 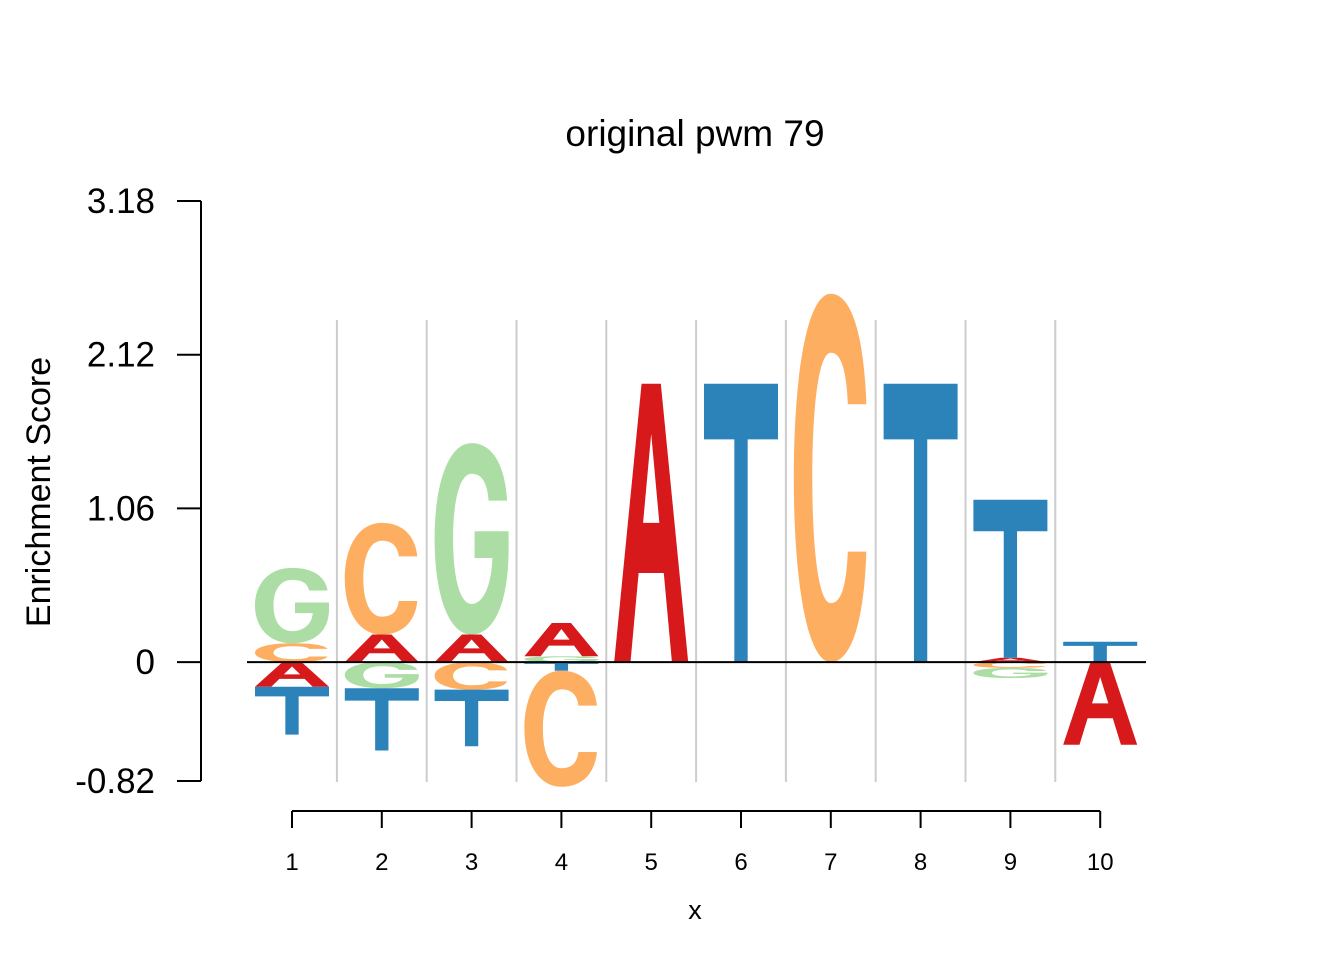 What do you see at coordinates (471, 862) in the screenshot?
I see `x-tick-label: 3` at bounding box center [471, 862].